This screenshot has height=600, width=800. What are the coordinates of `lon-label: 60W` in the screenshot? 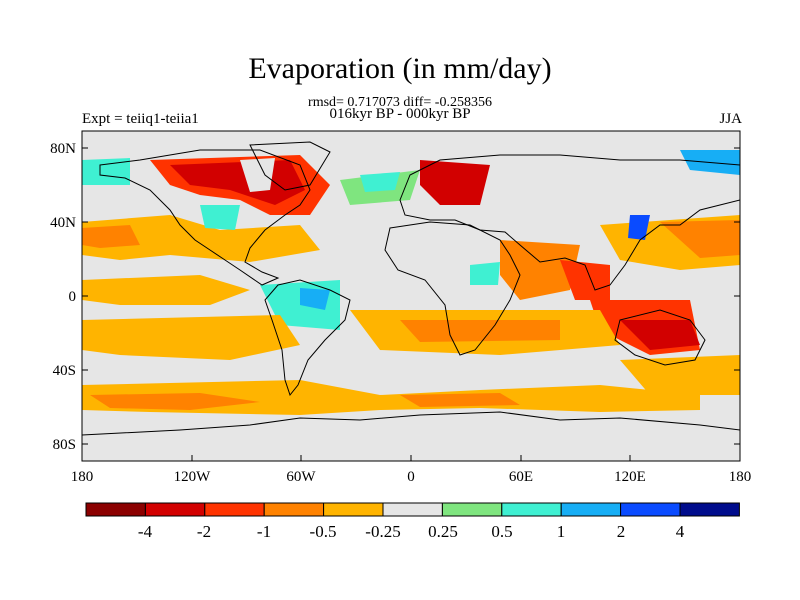 It's located at (301, 477).